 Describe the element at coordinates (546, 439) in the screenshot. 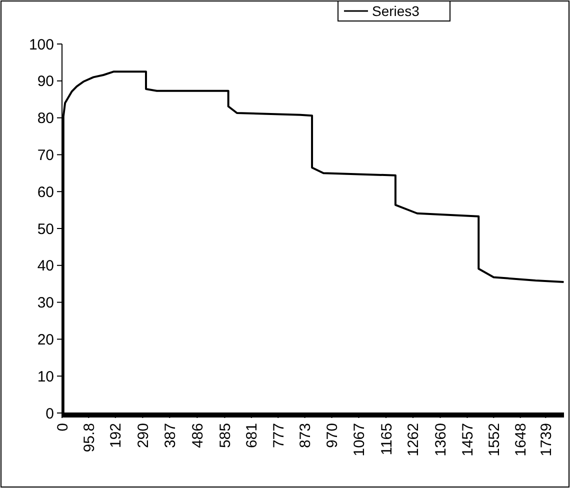

I see `x-tick-label: 1739` at that location.